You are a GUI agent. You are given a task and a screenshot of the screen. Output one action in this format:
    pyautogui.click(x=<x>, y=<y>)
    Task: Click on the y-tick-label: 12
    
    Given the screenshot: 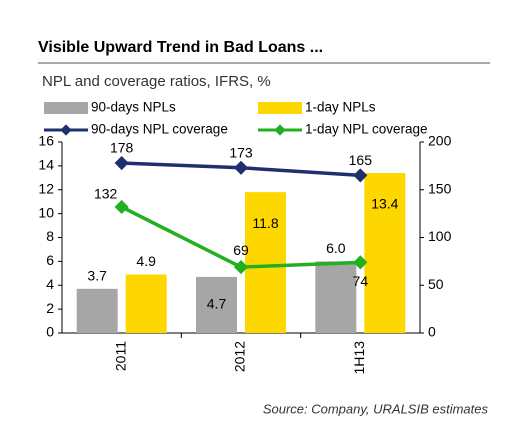 What is the action you would take?
    pyautogui.click(x=46, y=188)
    